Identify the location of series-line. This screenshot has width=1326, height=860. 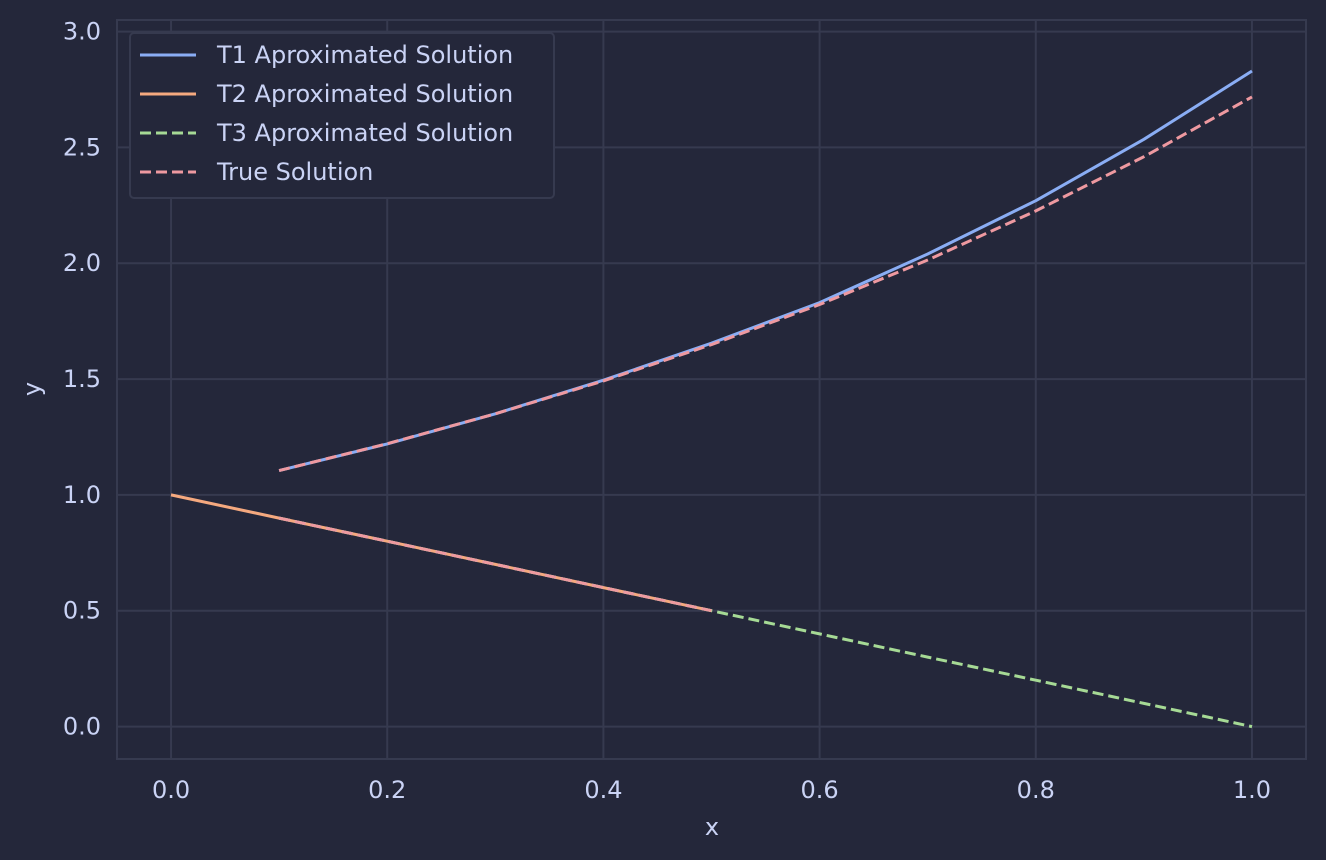
(495, 564).